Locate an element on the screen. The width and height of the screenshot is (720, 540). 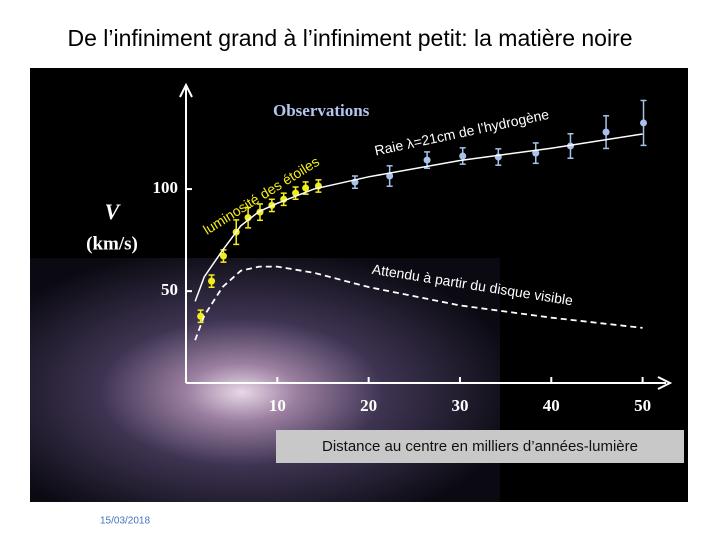
slide-date: 15/03/2018 is located at coordinates (125, 521).